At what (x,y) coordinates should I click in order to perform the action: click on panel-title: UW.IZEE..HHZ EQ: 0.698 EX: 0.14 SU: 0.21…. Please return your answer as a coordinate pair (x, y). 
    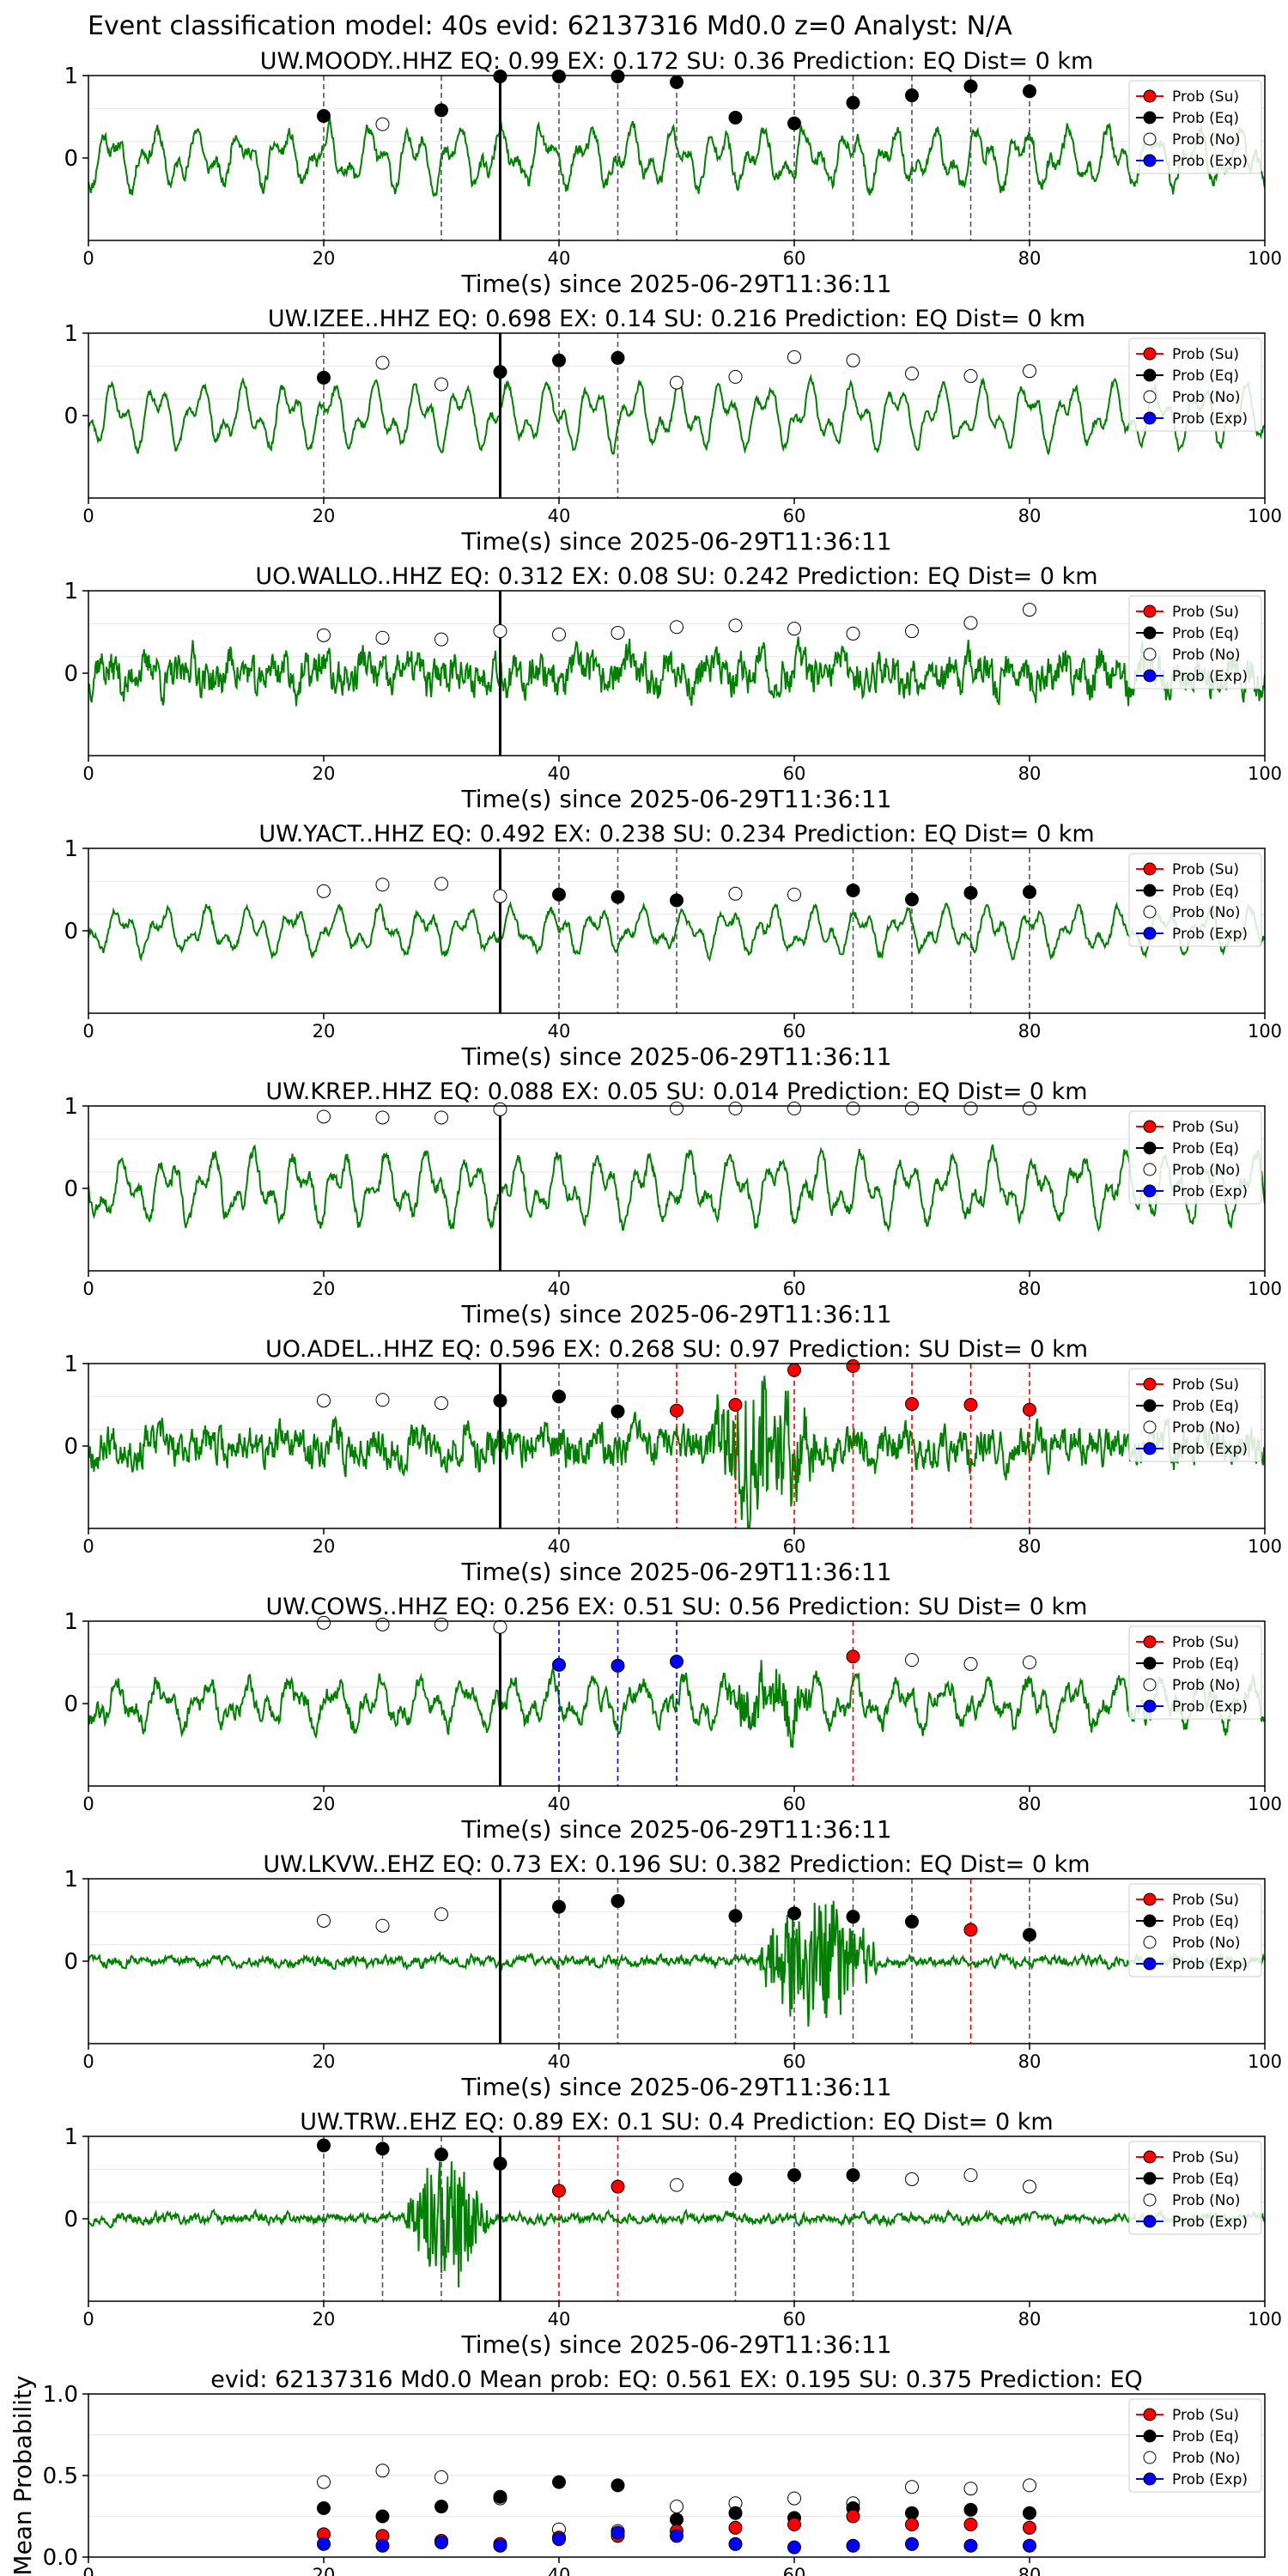
    Looking at the image, I should click on (676, 319).